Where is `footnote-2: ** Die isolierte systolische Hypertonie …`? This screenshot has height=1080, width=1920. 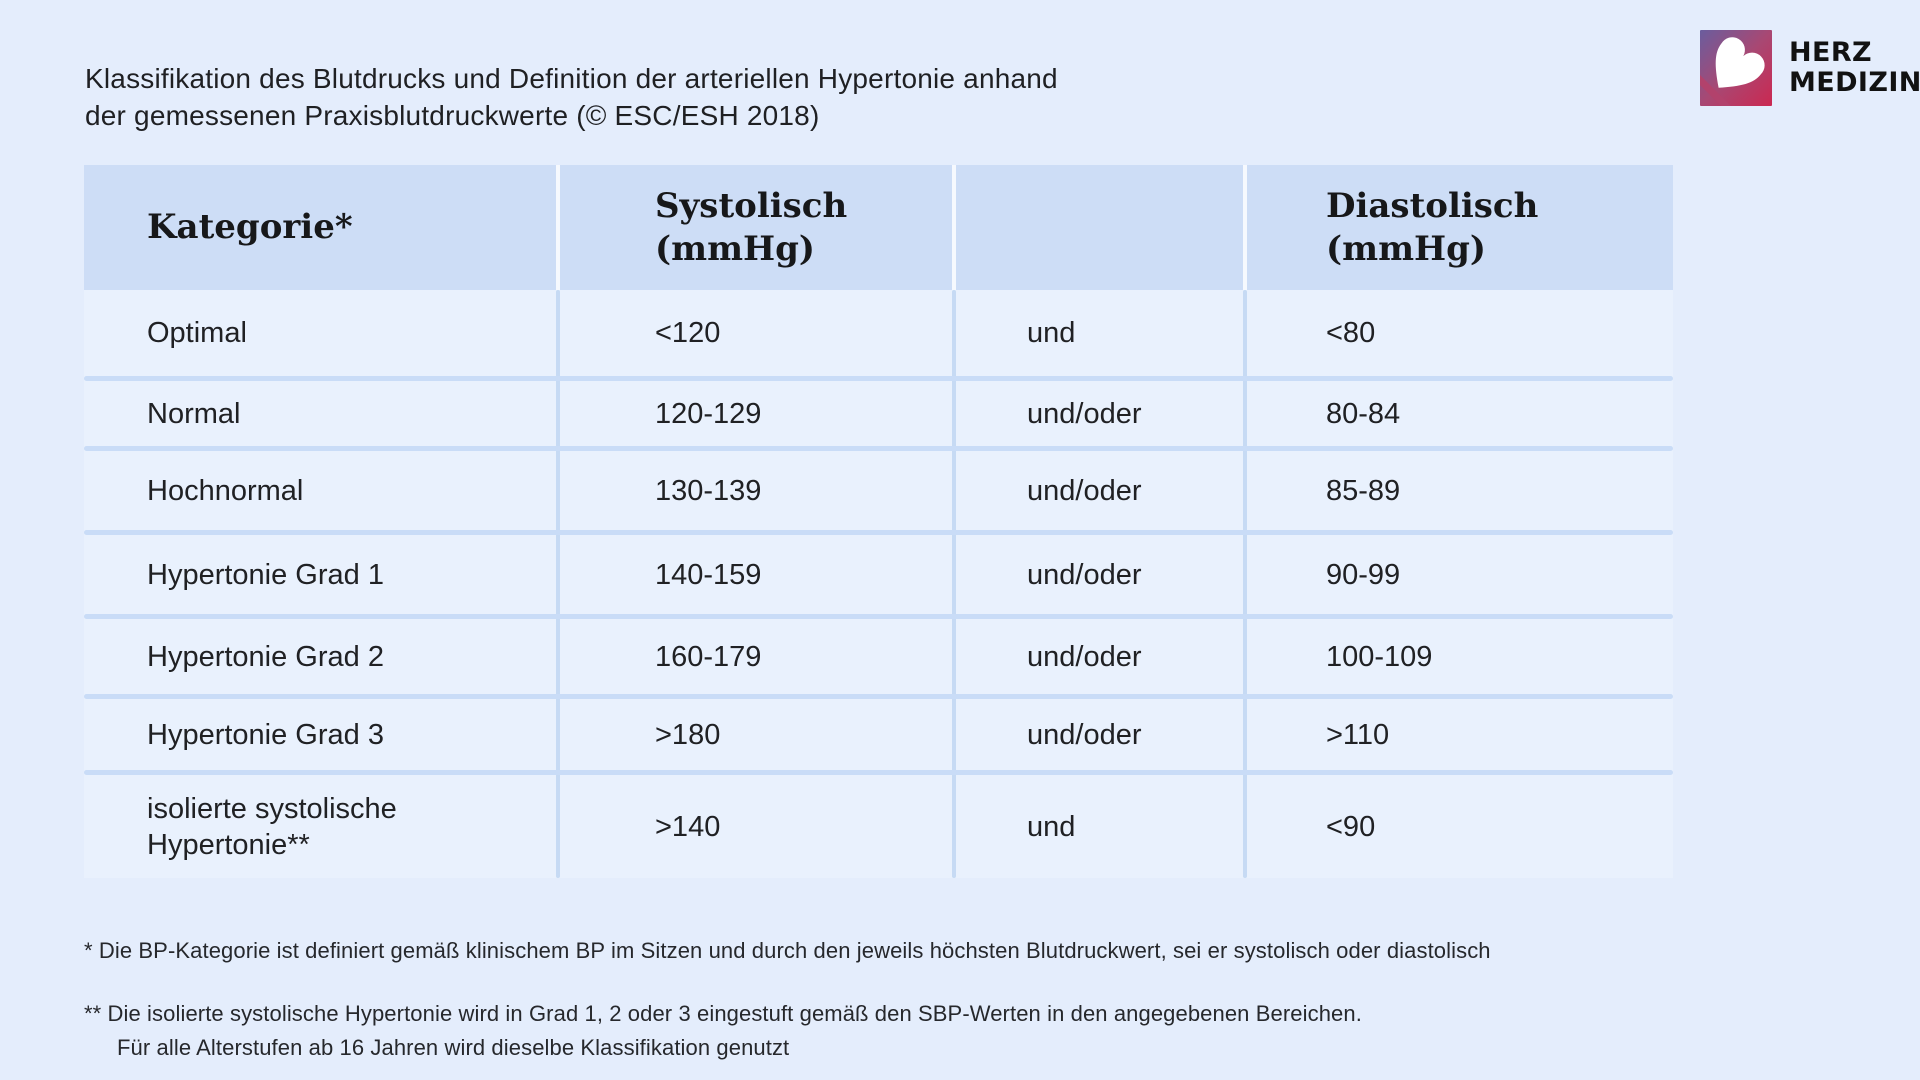
footnote-2: ** Die isolierte systolische Hypertonie … is located at coordinates (787, 1031).